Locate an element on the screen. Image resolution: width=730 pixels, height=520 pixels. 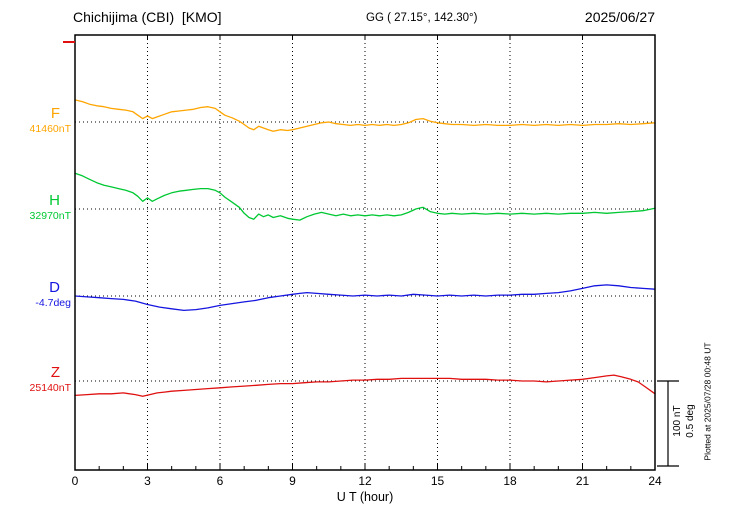
geographic-coordinates: GG ( 27.15°, 142.30°) is located at coordinates (422, 18).